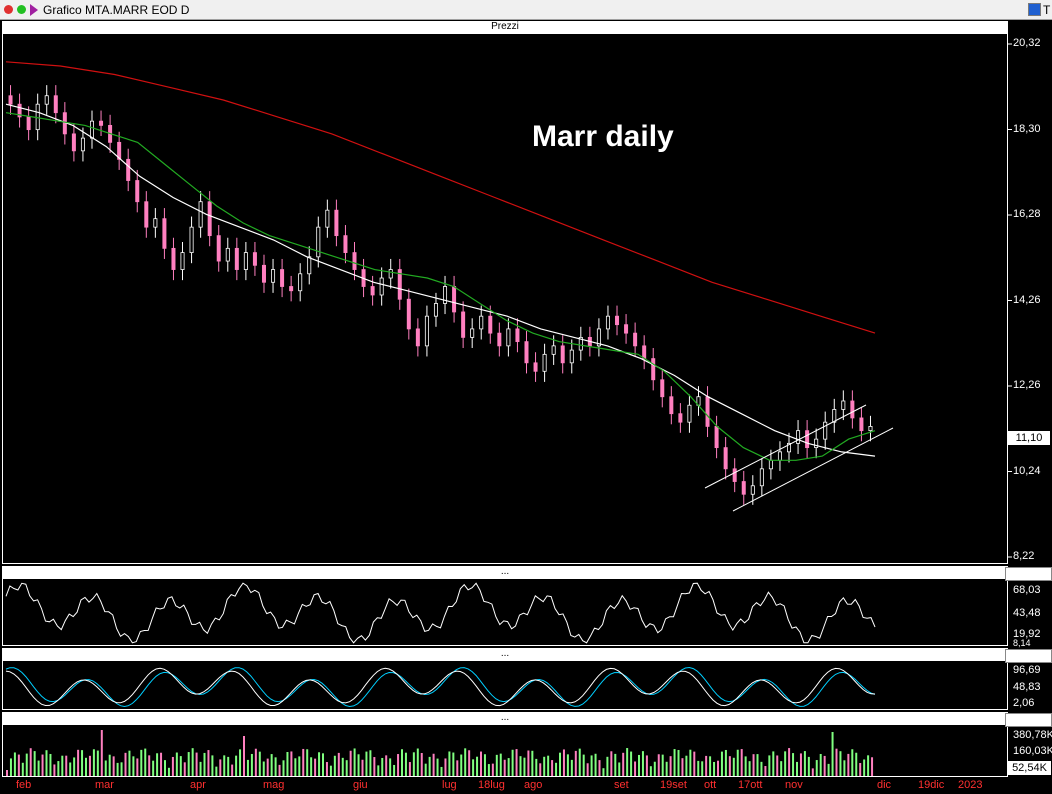  What do you see at coordinates (8, 9) in the screenshot?
I see `window-close-icon` at bounding box center [8, 9].